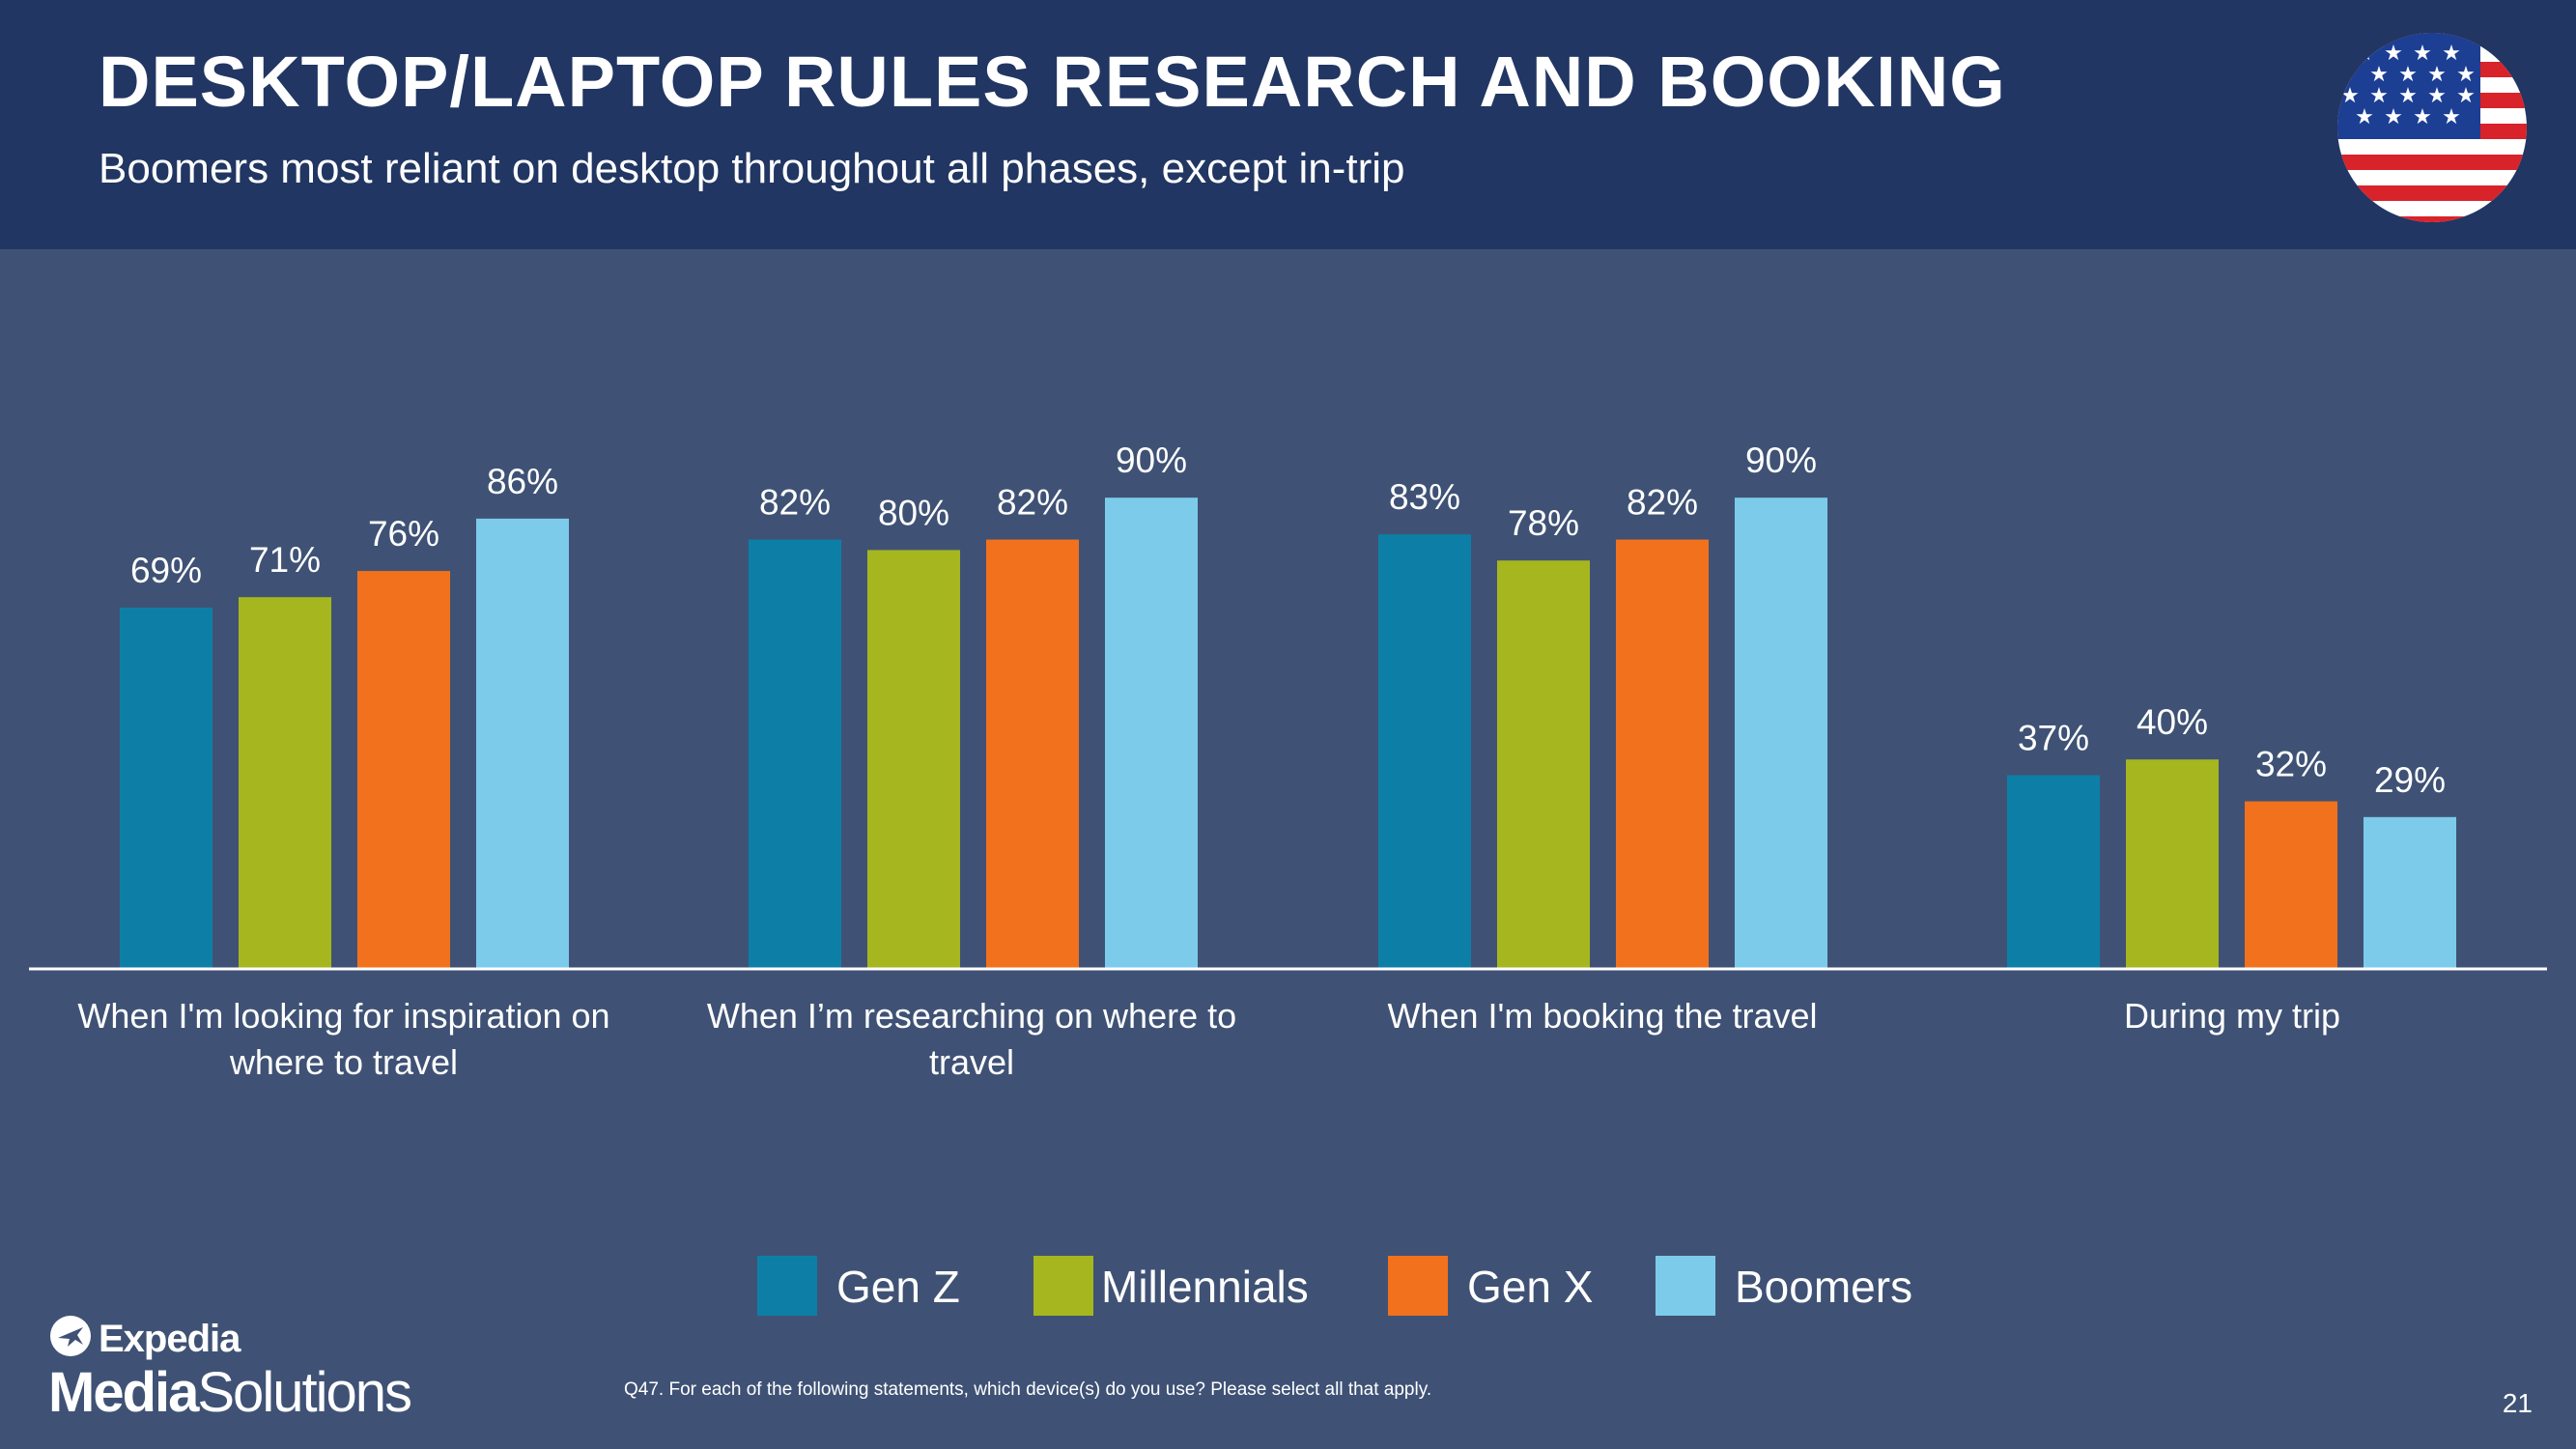 This screenshot has width=2576, height=1449. Describe the element at coordinates (1424, 751) in the screenshot. I see `bar-booking-gen-z` at that location.